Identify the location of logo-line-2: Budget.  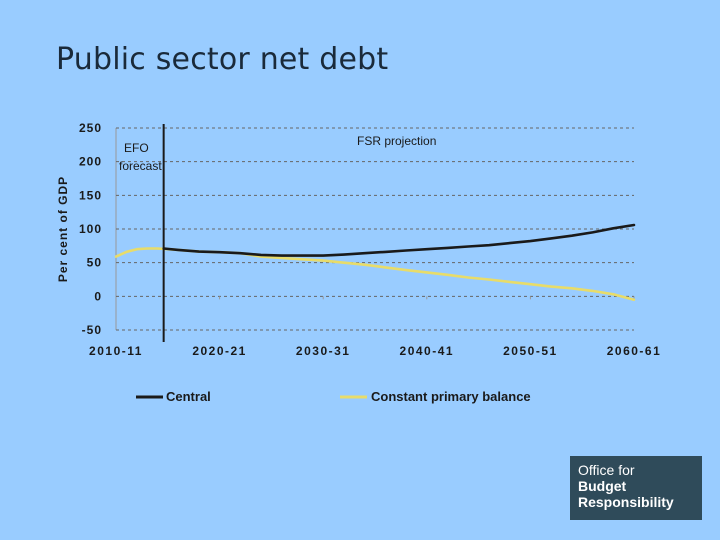
(602, 486).